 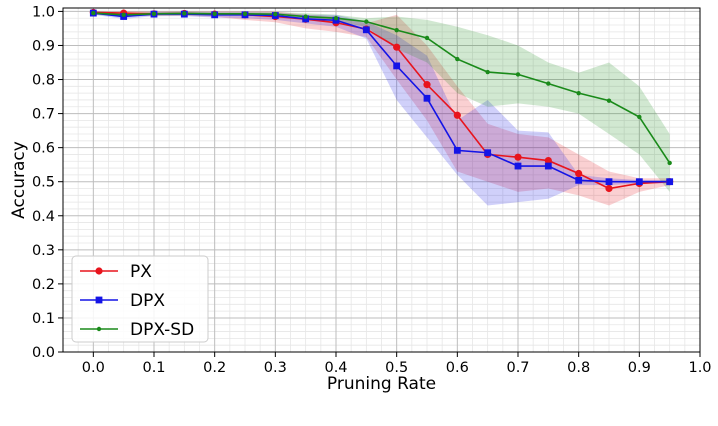 I want to click on y-tick-label: 0.5, so click(x=43, y=183).